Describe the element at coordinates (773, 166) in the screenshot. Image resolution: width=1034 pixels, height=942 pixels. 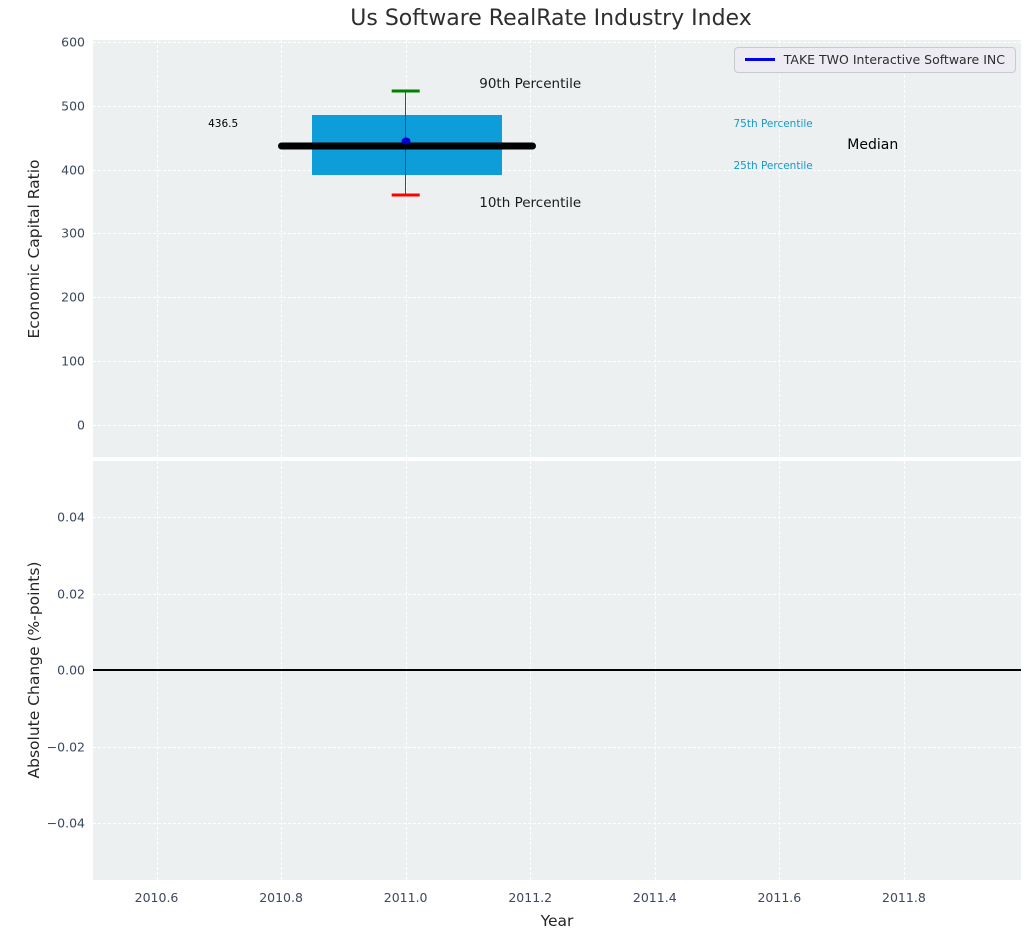
I see `p25-label: 25th Percentile` at that location.